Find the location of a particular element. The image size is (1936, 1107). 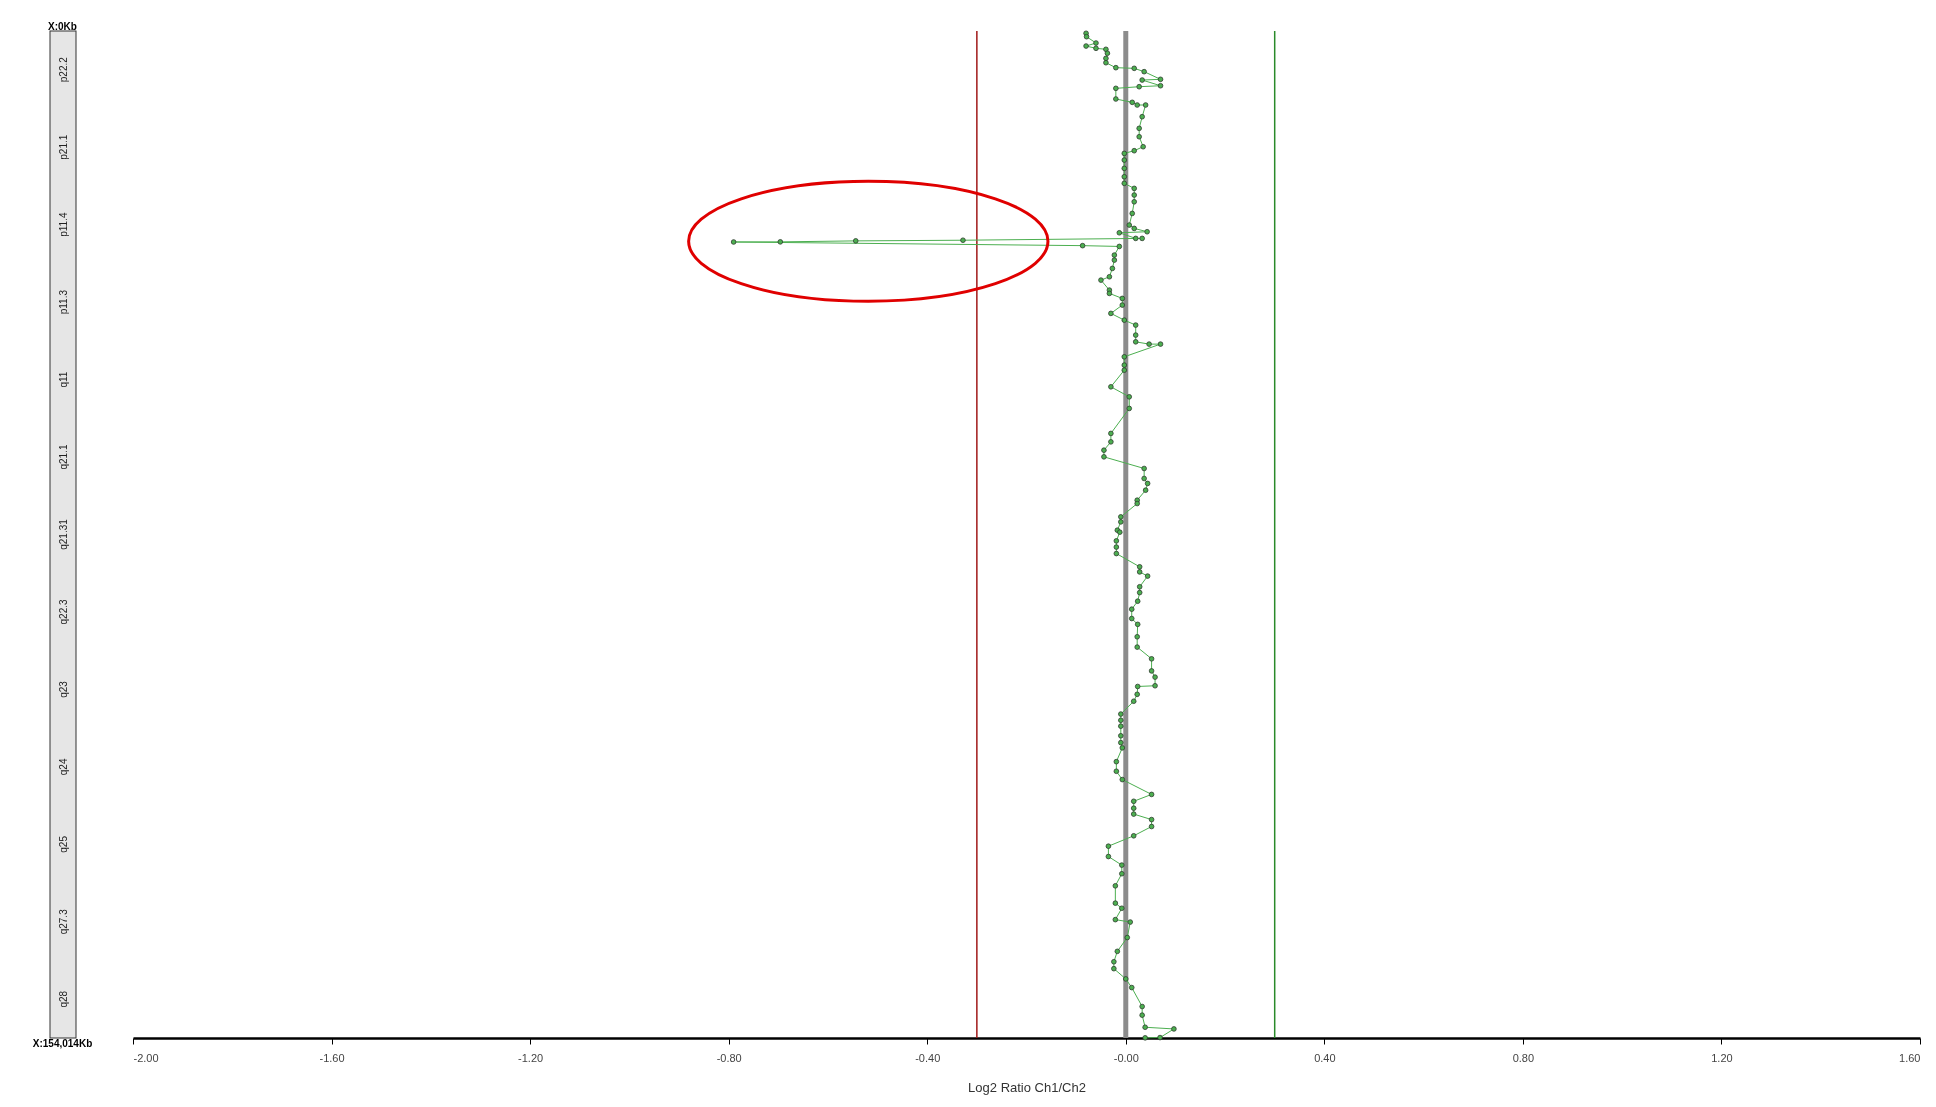

x-tick-label: -0.80 is located at coordinates (729, 1057).